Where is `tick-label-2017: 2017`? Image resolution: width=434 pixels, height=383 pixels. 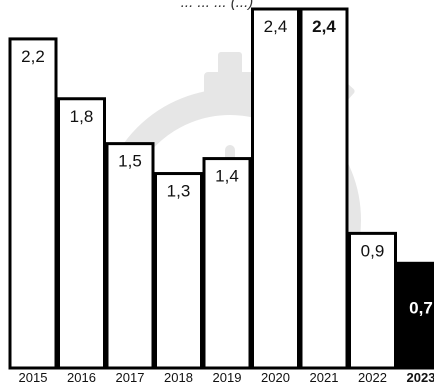 tick-label-2017: 2017 is located at coordinates (130, 376).